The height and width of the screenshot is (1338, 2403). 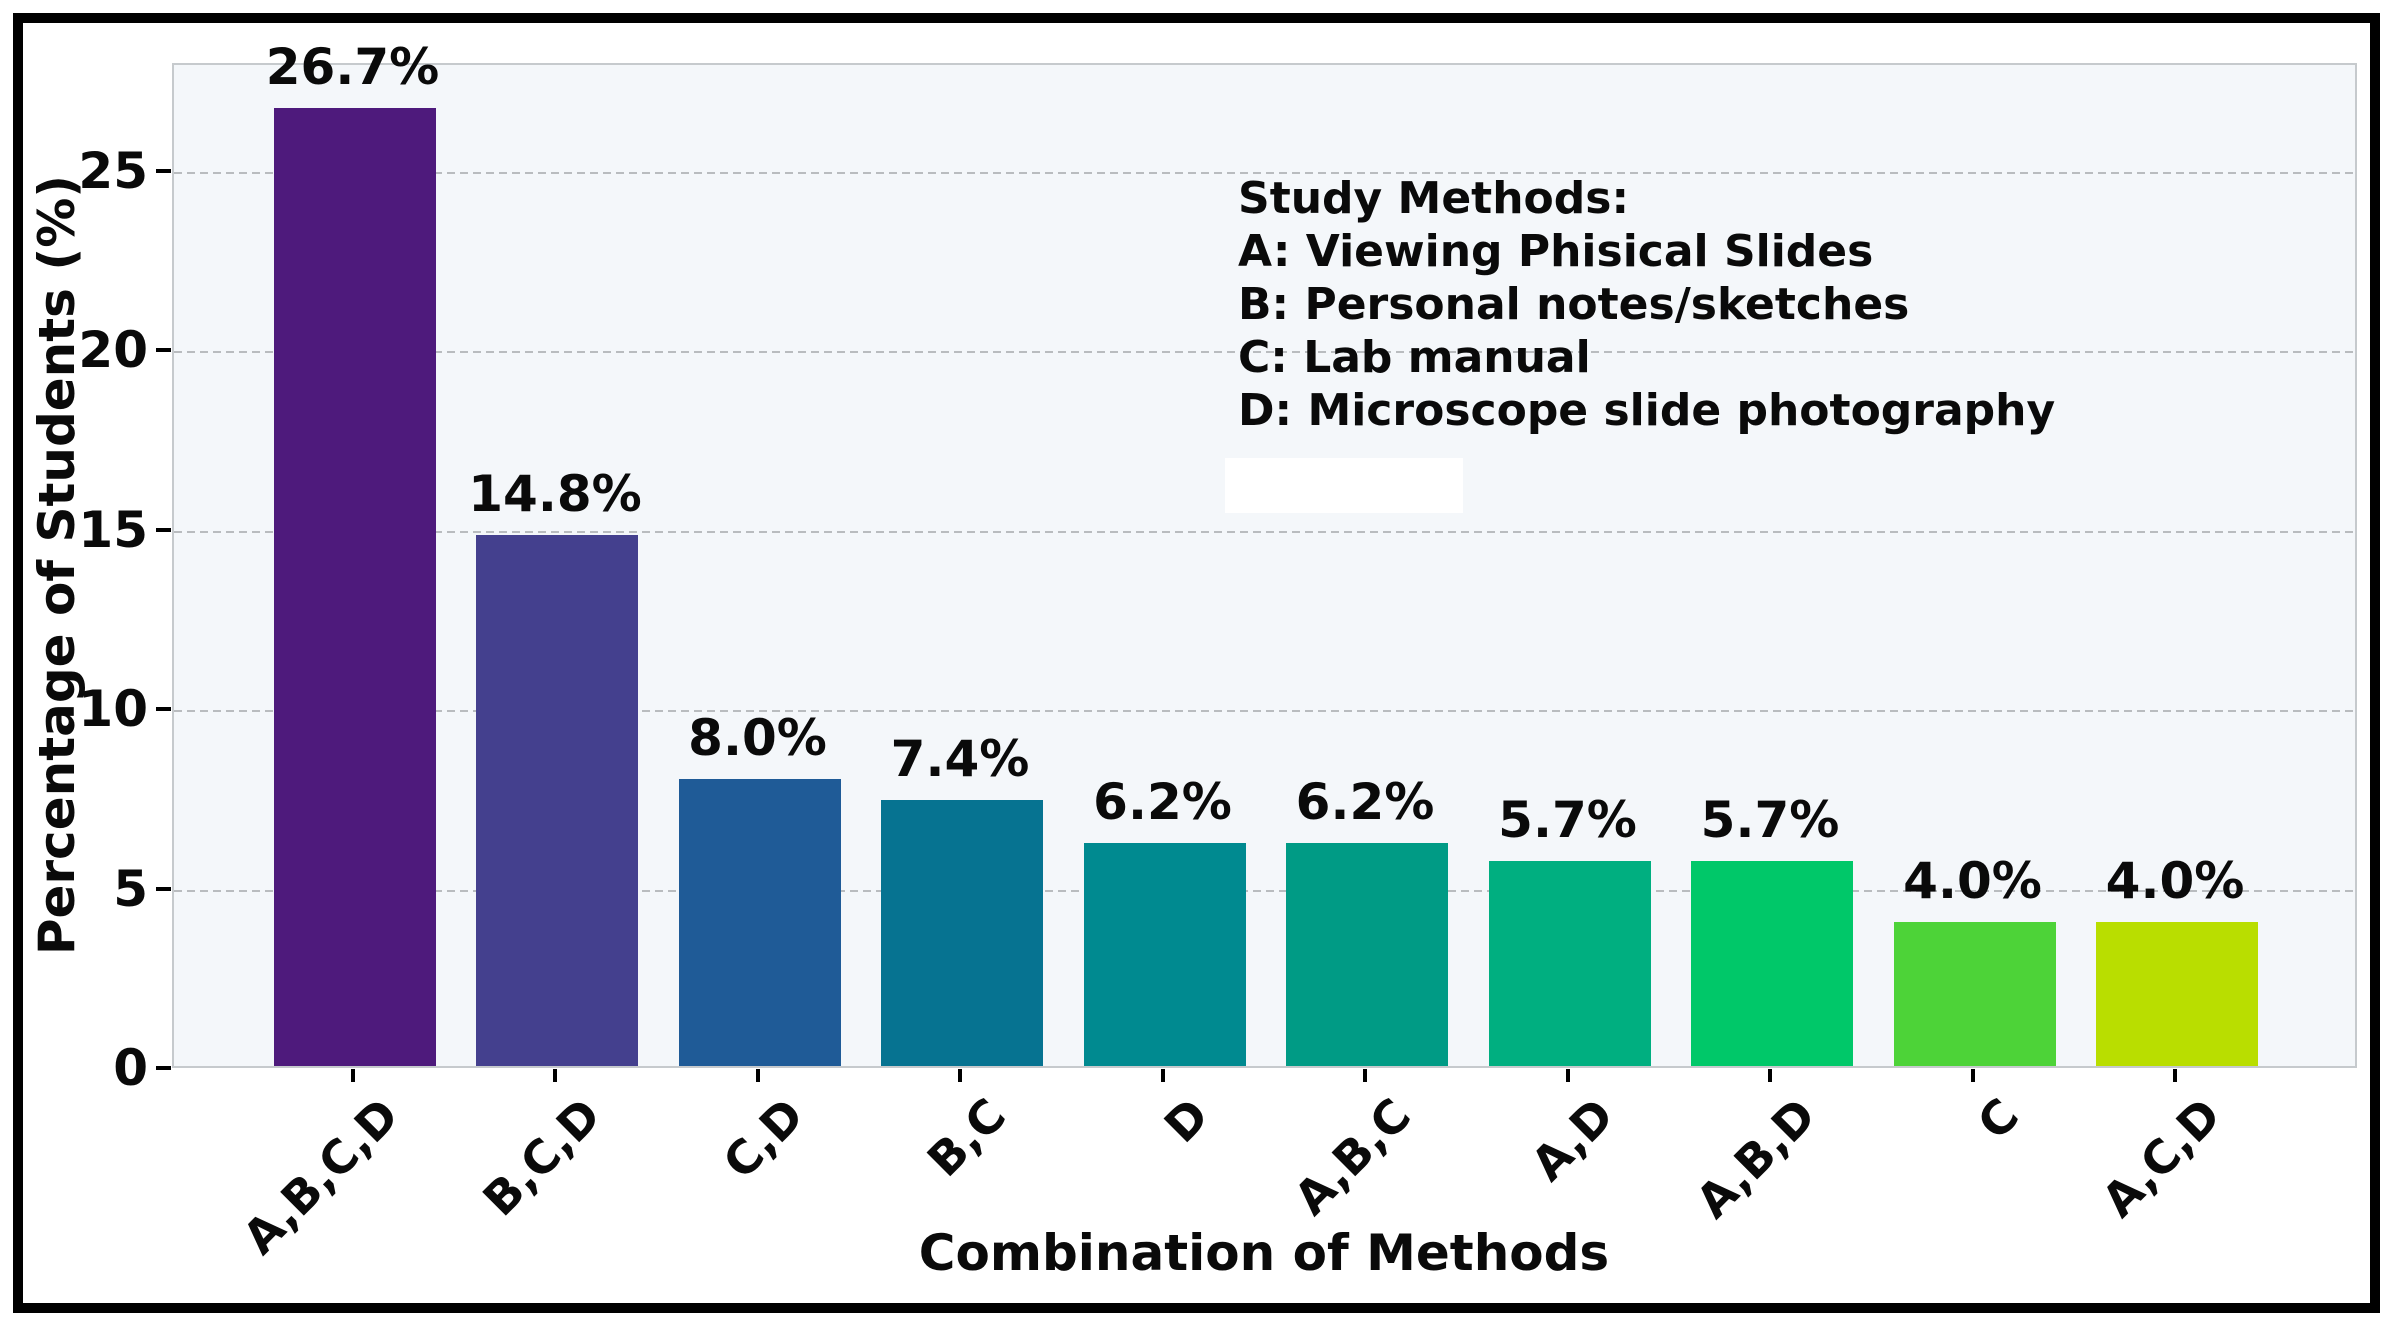 I want to click on white-patch, so click(x=1344, y=485).